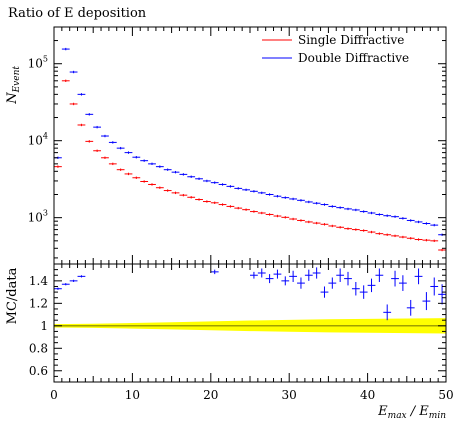 The image size is (461, 422). What do you see at coordinates (44, 326) in the screenshot?
I see `ratio-ytick-label-2: 1` at bounding box center [44, 326].